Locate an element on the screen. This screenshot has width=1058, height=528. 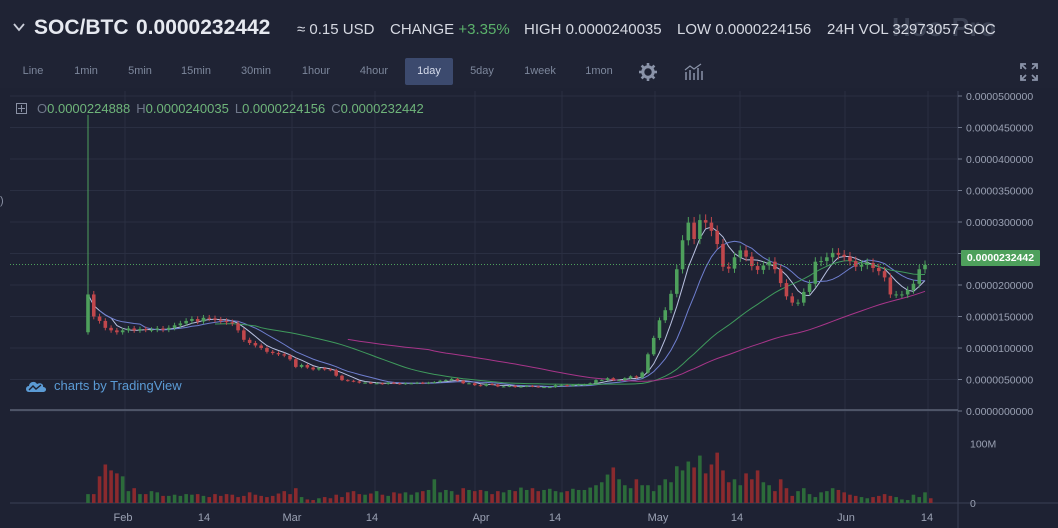
interval-15min: 15min is located at coordinates (196, 71).